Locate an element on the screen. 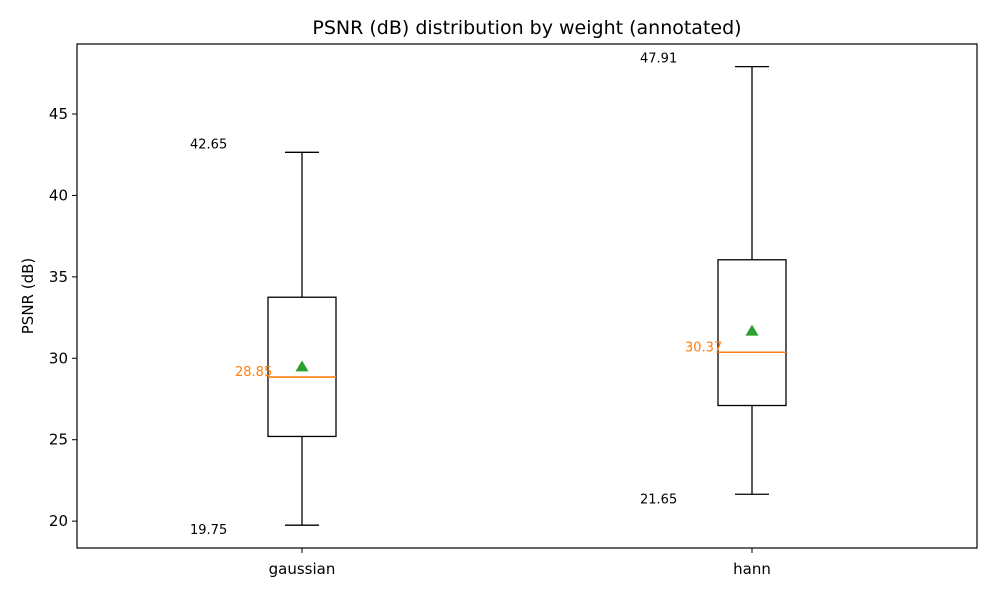  y-tick-label: 20 is located at coordinates (58, 521).